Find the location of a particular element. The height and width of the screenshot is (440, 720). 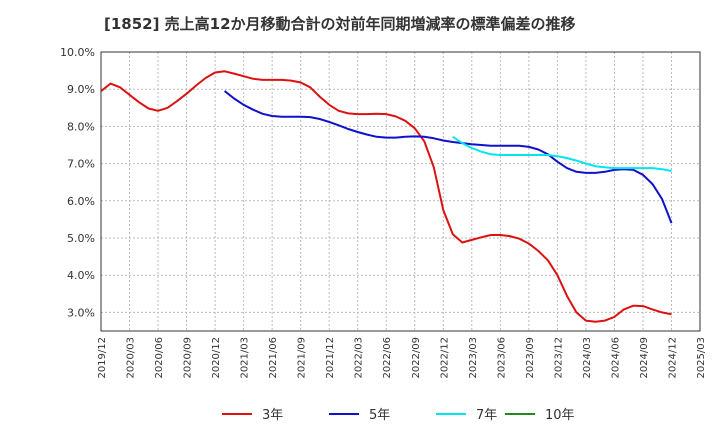

y-tick-label: 10.0% is located at coordinates (77, 52).